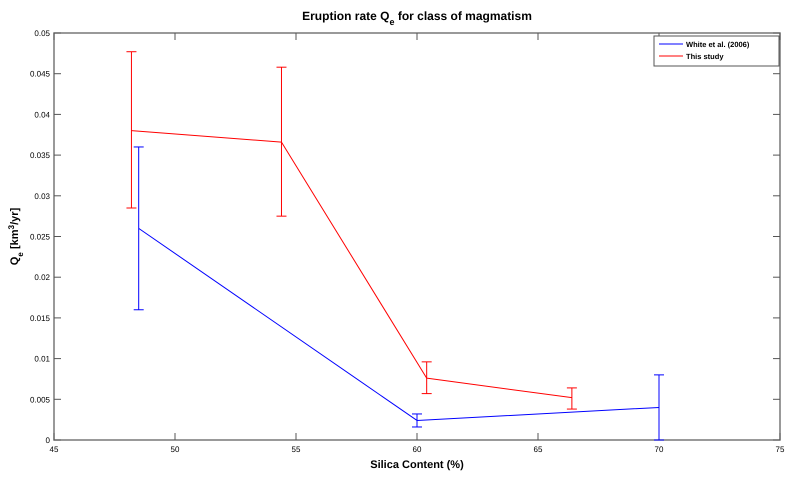 The height and width of the screenshot is (479, 809). Describe the element at coordinates (40, 237) in the screenshot. I see `y-tick-label: 0.025` at that location.